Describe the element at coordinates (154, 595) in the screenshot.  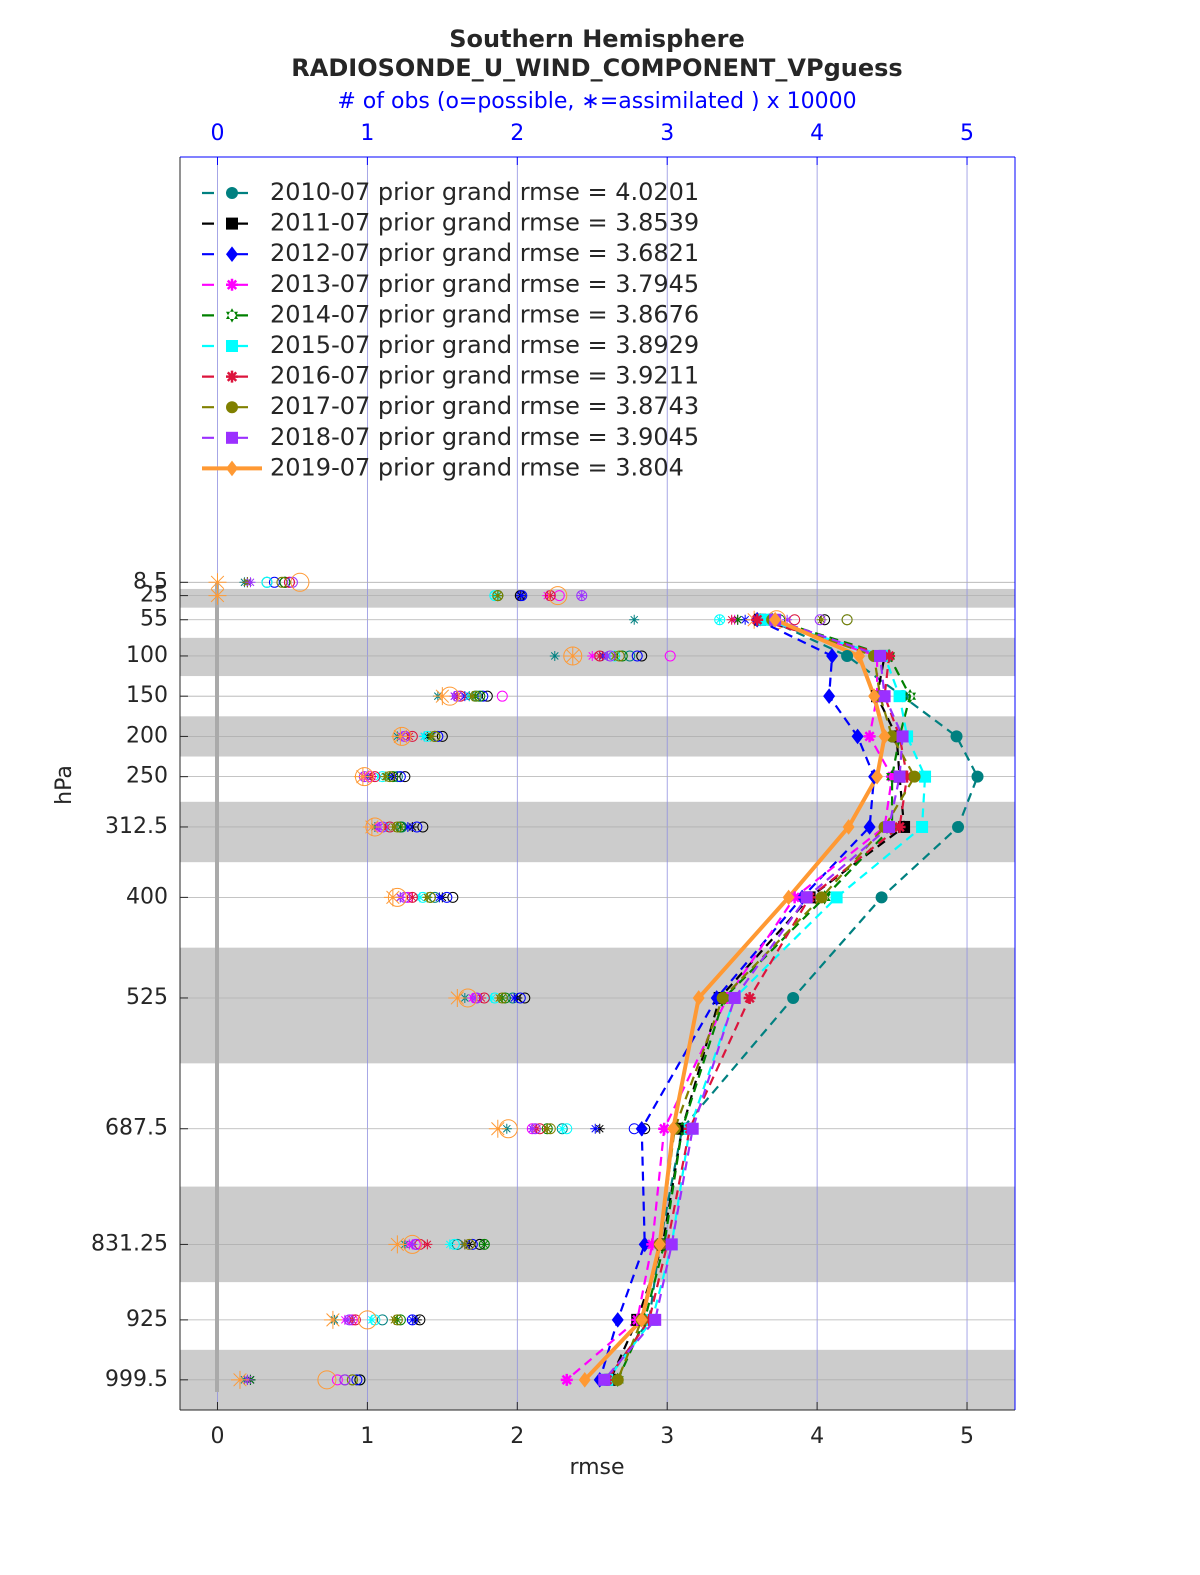
I see `y-tick-label: 25` at that location.